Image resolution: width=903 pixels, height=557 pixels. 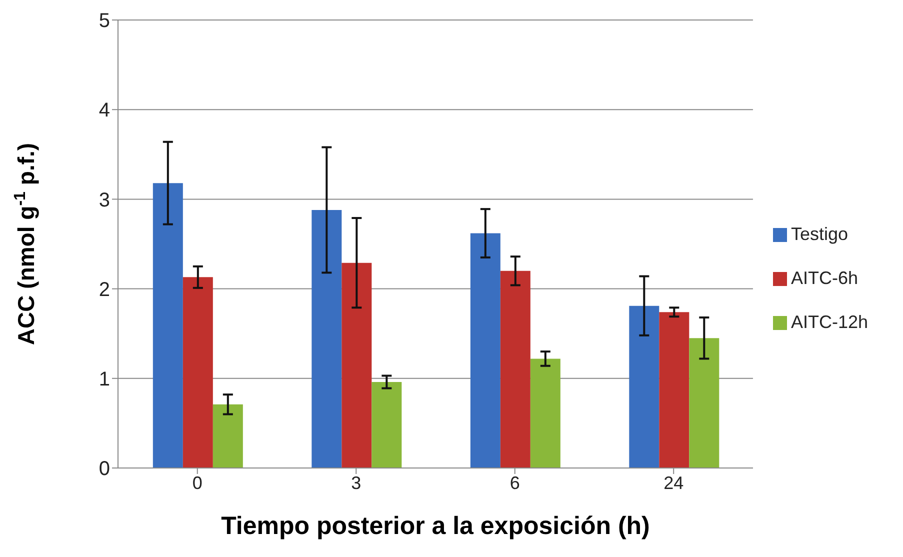 I want to click on y-tick-label: 5, so click(x=104, y=21).